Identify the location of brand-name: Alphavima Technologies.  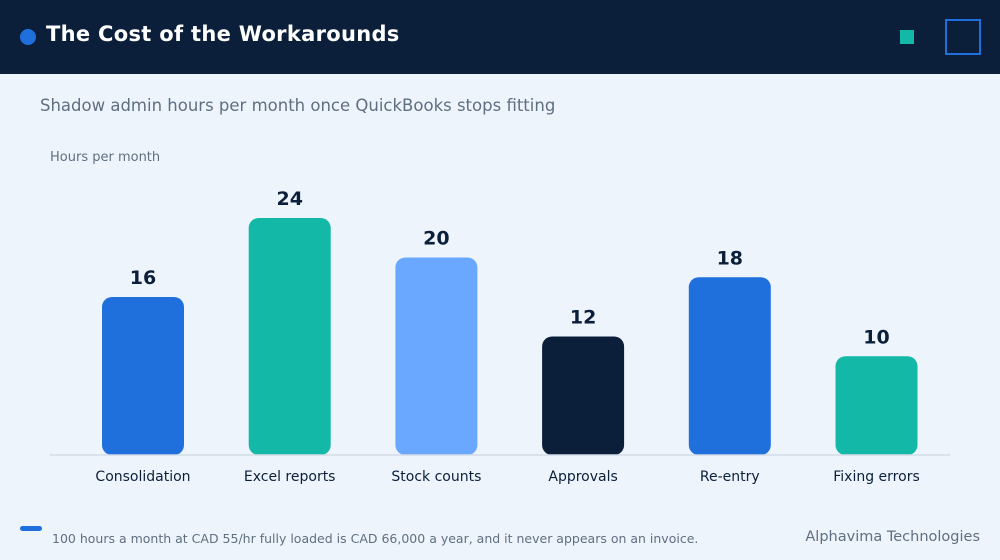
(892, 537).